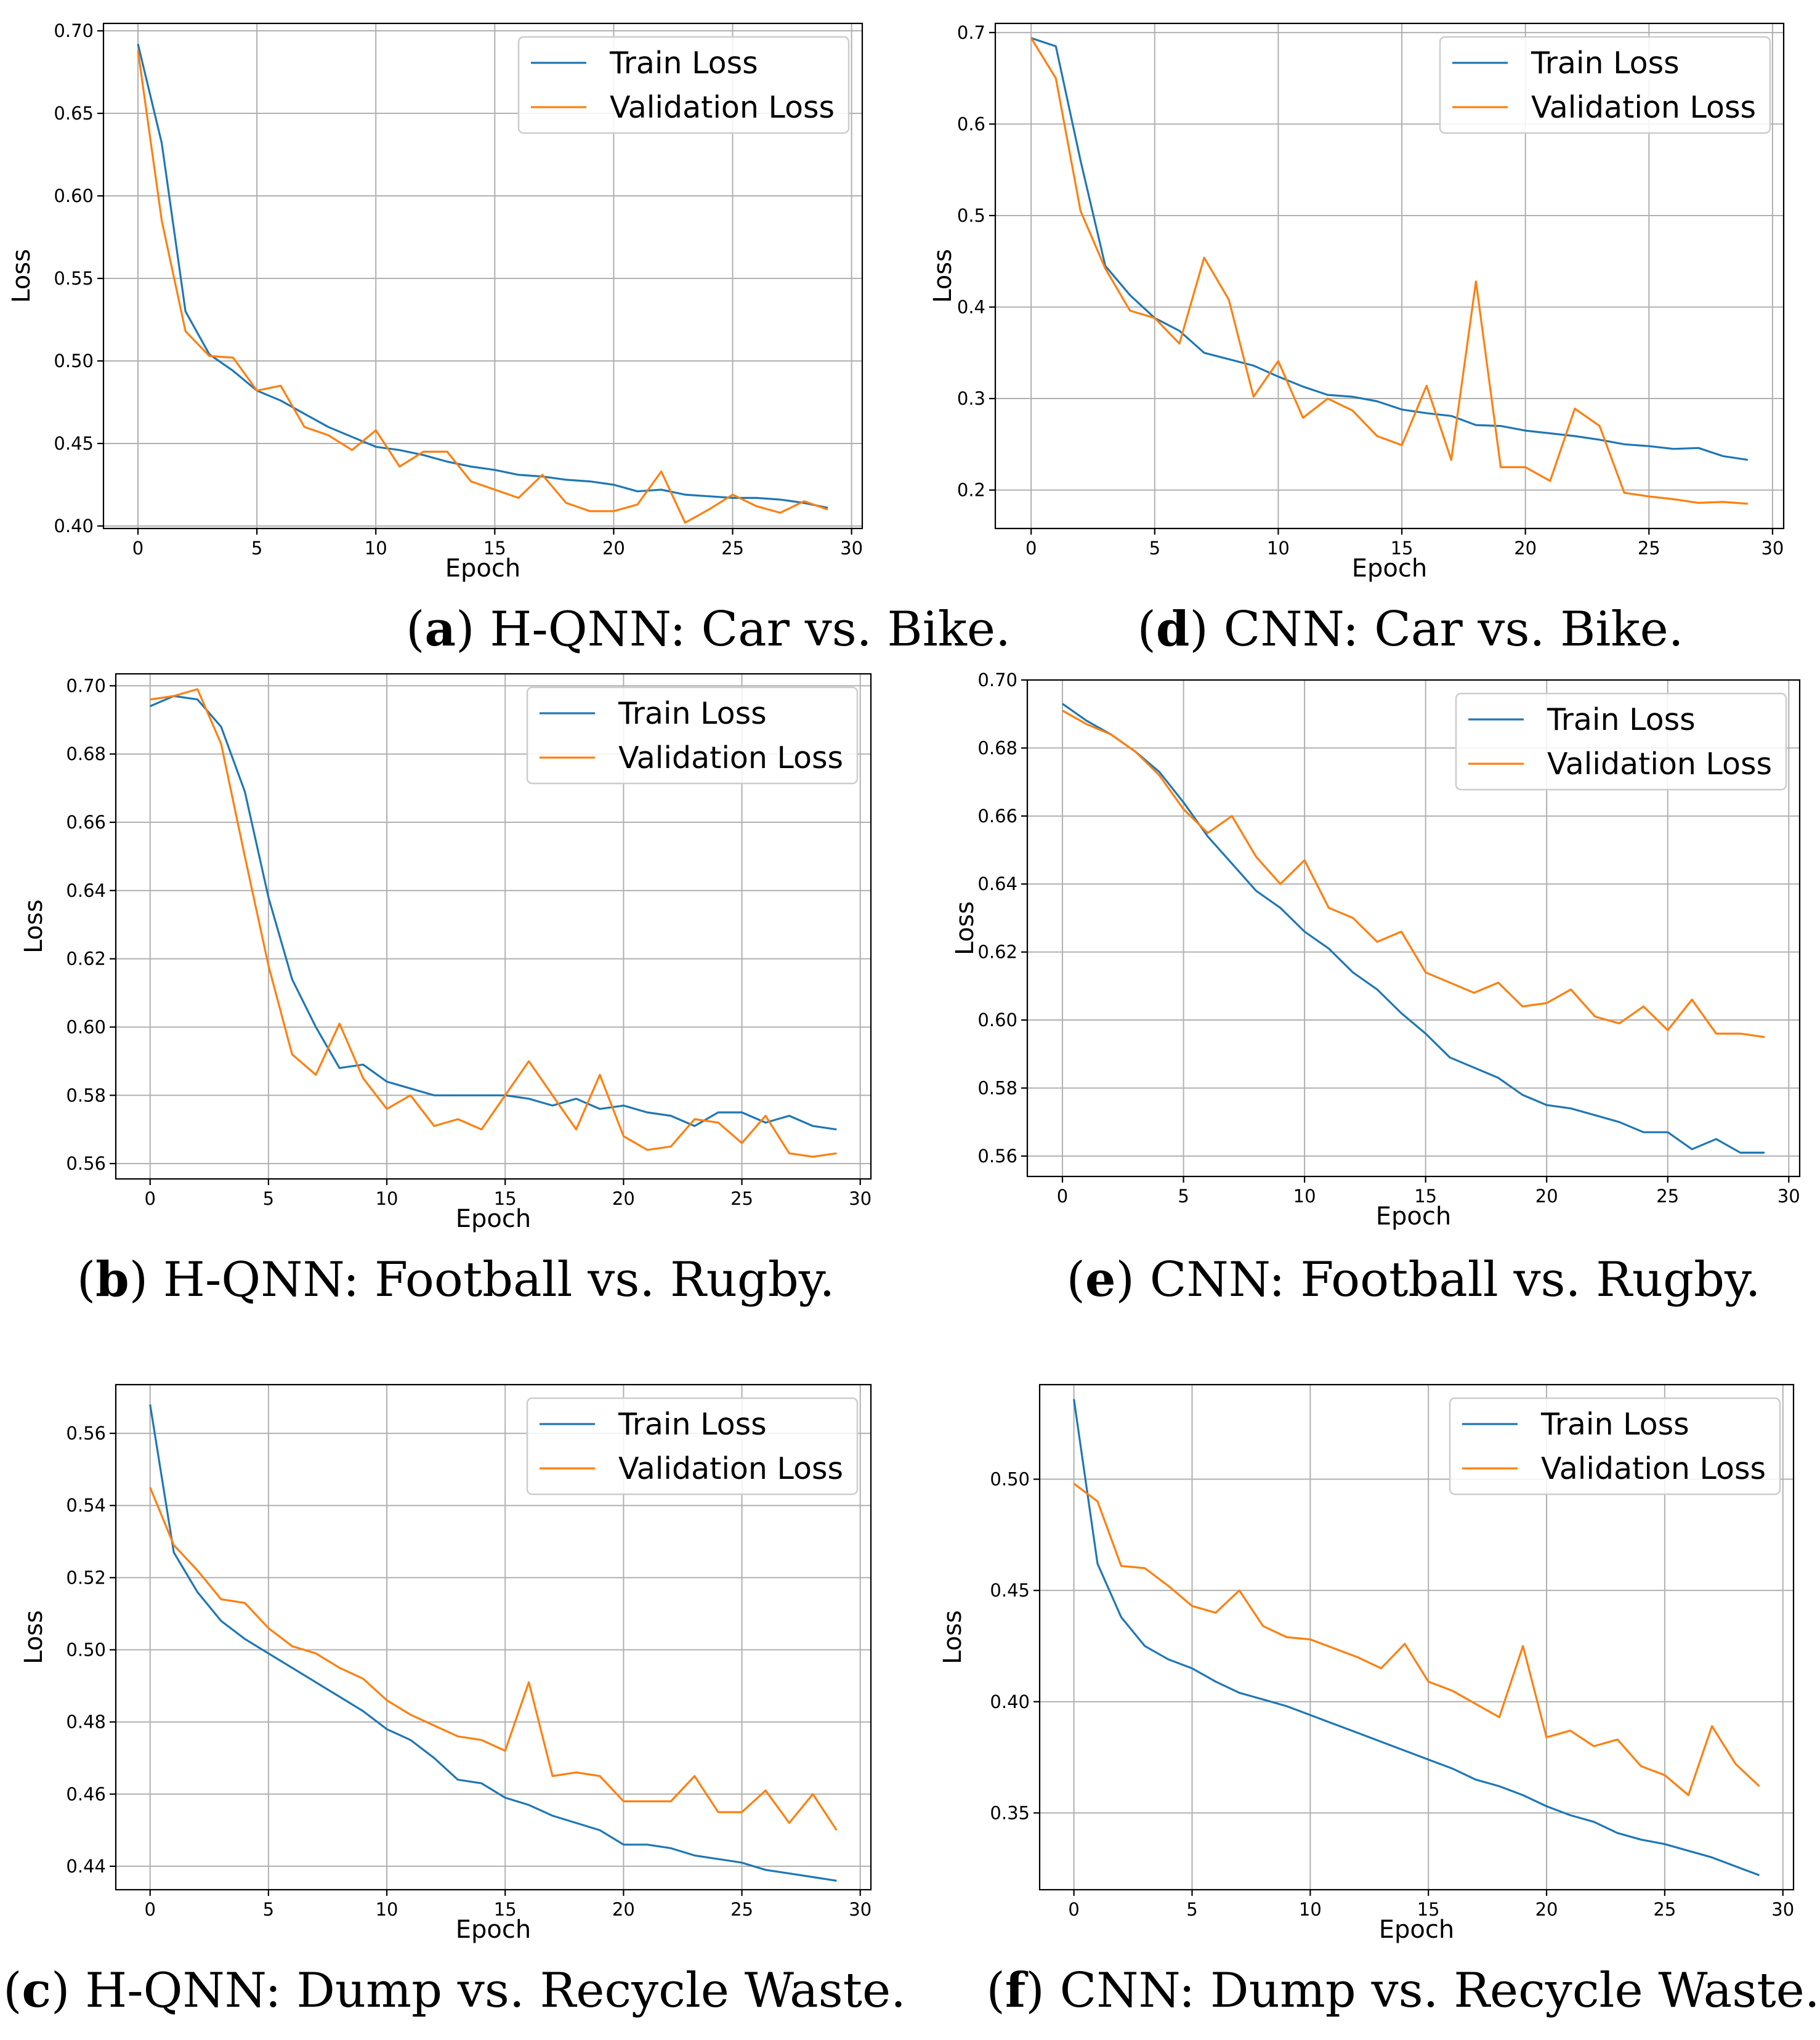 The width and height of the screenshot is (1820, 2040). I want to click on panel-a-caption: (a) H-QNN: Car vs. Bike., so click(709, 629).